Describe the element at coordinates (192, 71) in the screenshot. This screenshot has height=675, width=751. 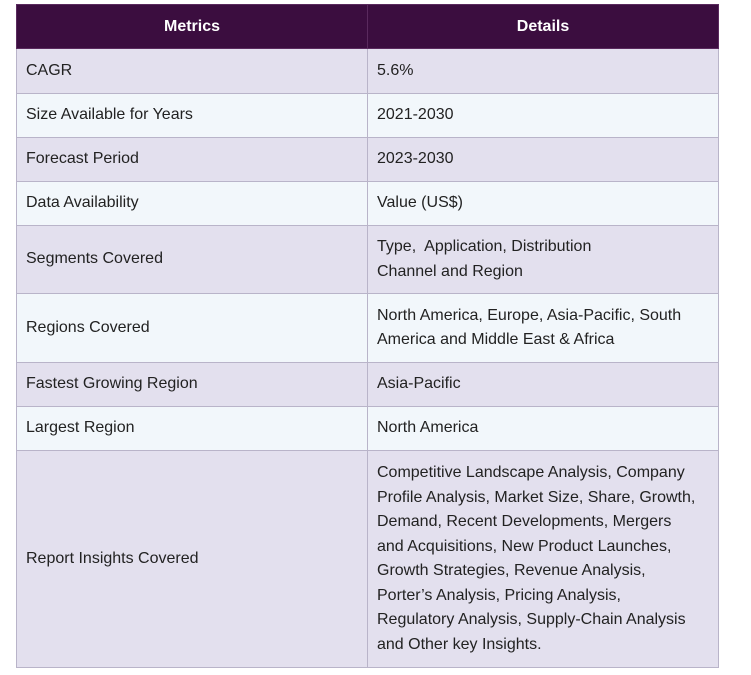
I see `metric-cell: CAGR` at that location.